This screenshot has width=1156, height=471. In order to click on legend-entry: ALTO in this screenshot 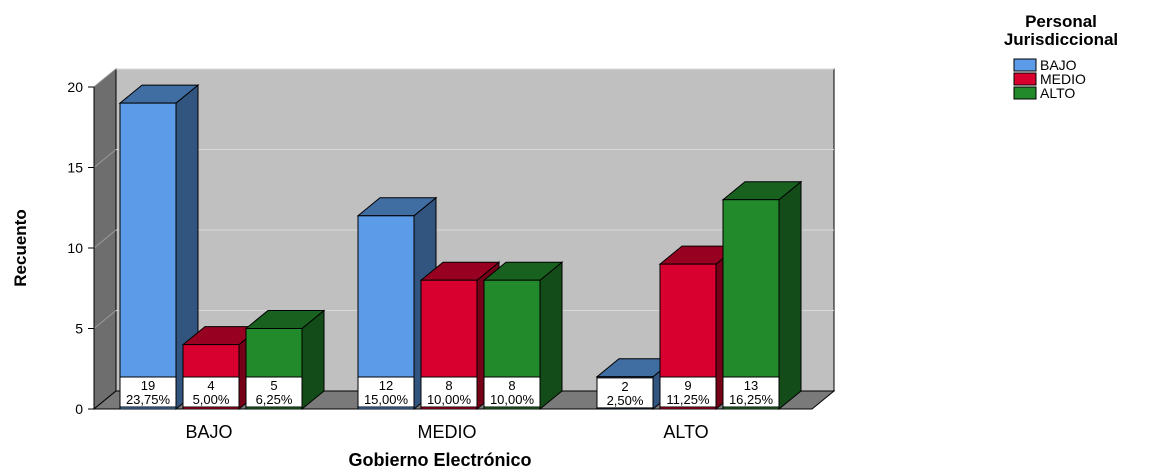, I will do `click(1057, 93)`.